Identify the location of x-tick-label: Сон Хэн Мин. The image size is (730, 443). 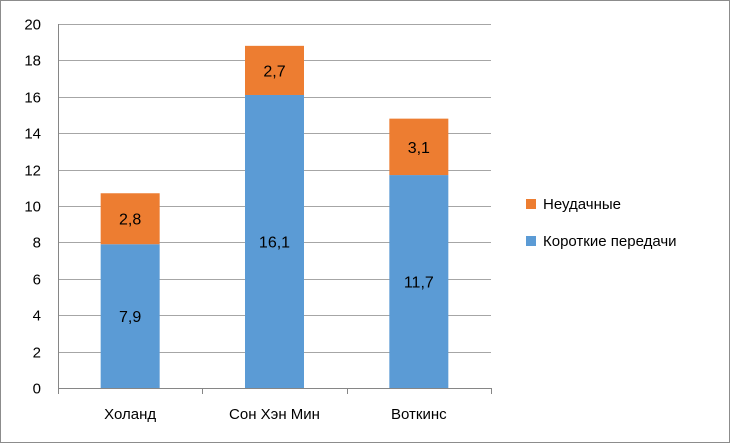
(274, 414).